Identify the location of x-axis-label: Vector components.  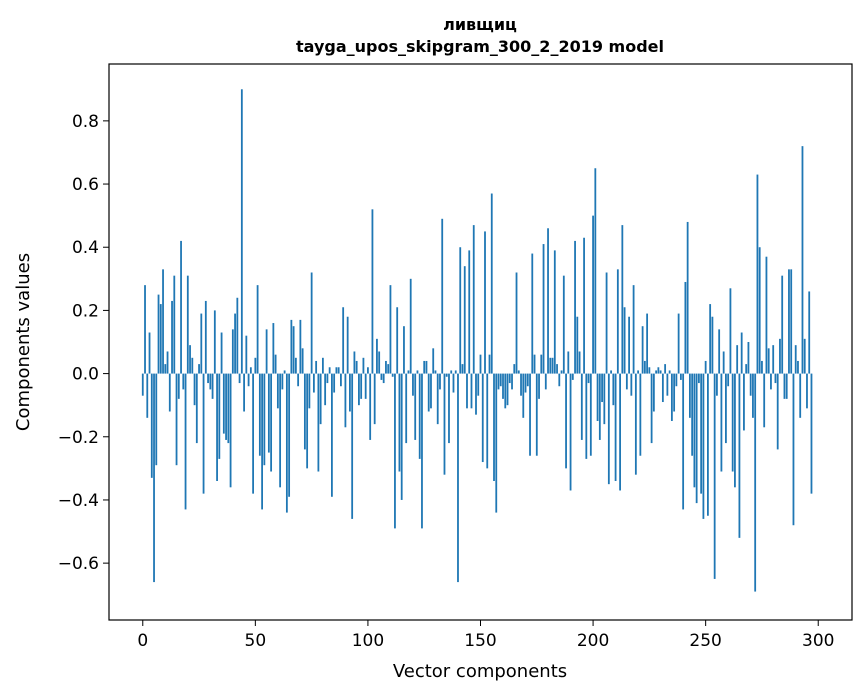
(480, 671).